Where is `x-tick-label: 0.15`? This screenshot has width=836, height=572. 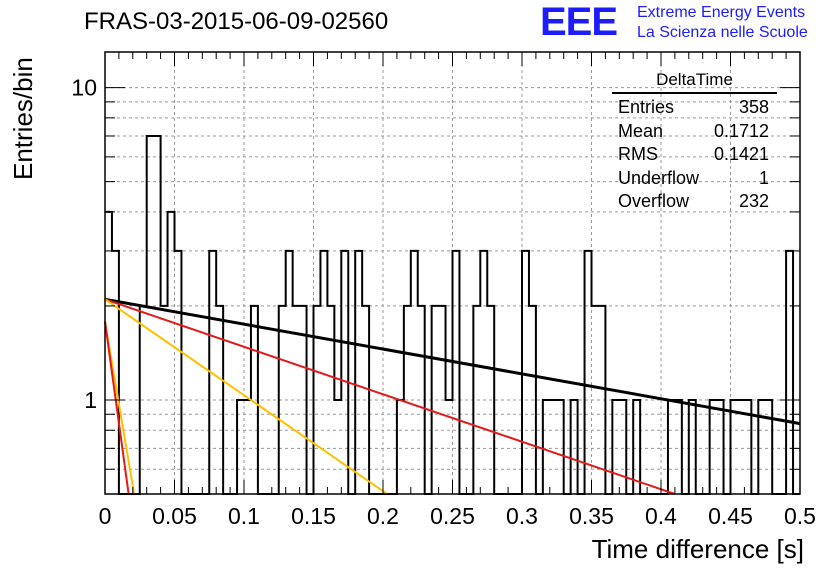
x-tick-label: 0.15 is located at coordinates (313, 516).